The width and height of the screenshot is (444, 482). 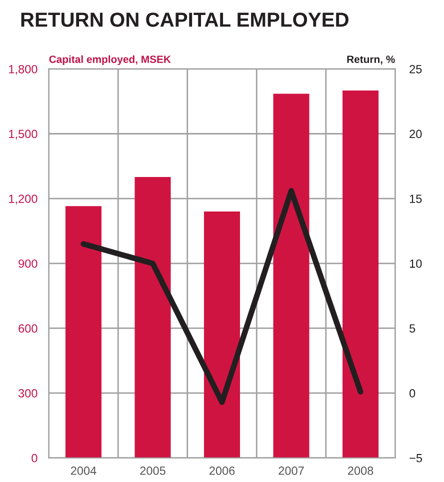 What do you see at coordinates (361, 470) in the screenshot?
I see `x-tick-label: 2008` at bounding box center [361, 470].